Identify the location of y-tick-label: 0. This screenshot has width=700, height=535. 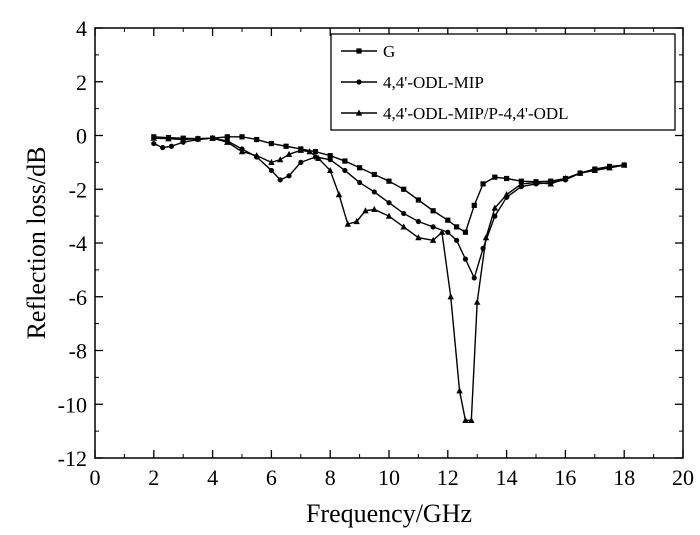
(81, 136).